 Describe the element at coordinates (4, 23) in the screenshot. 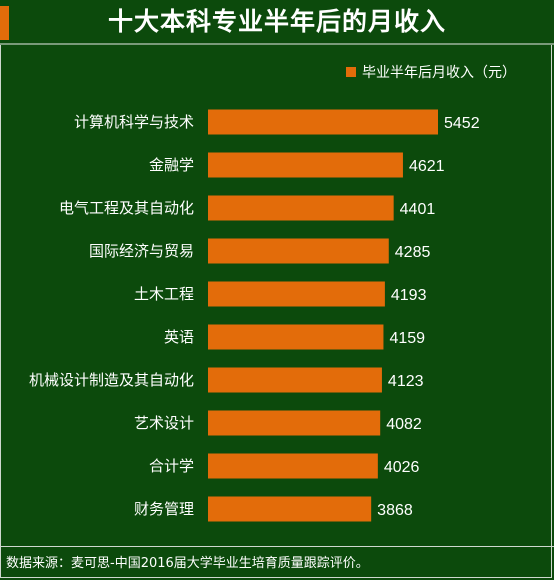

I see `title-accent-mark` at that location.